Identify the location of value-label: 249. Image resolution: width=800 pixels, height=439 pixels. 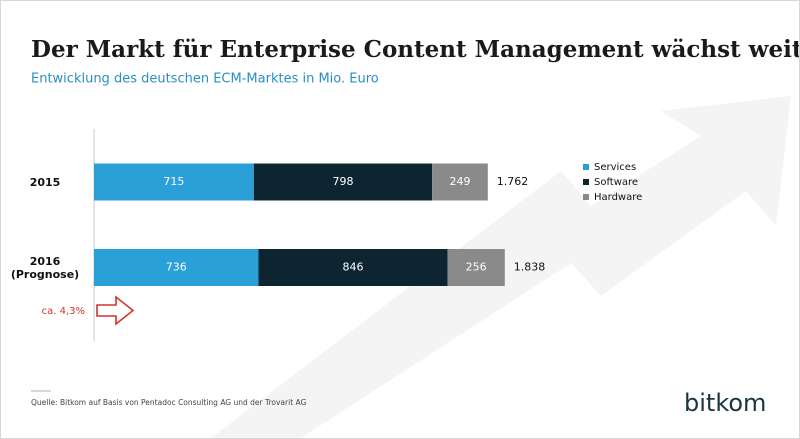
(459, 181).